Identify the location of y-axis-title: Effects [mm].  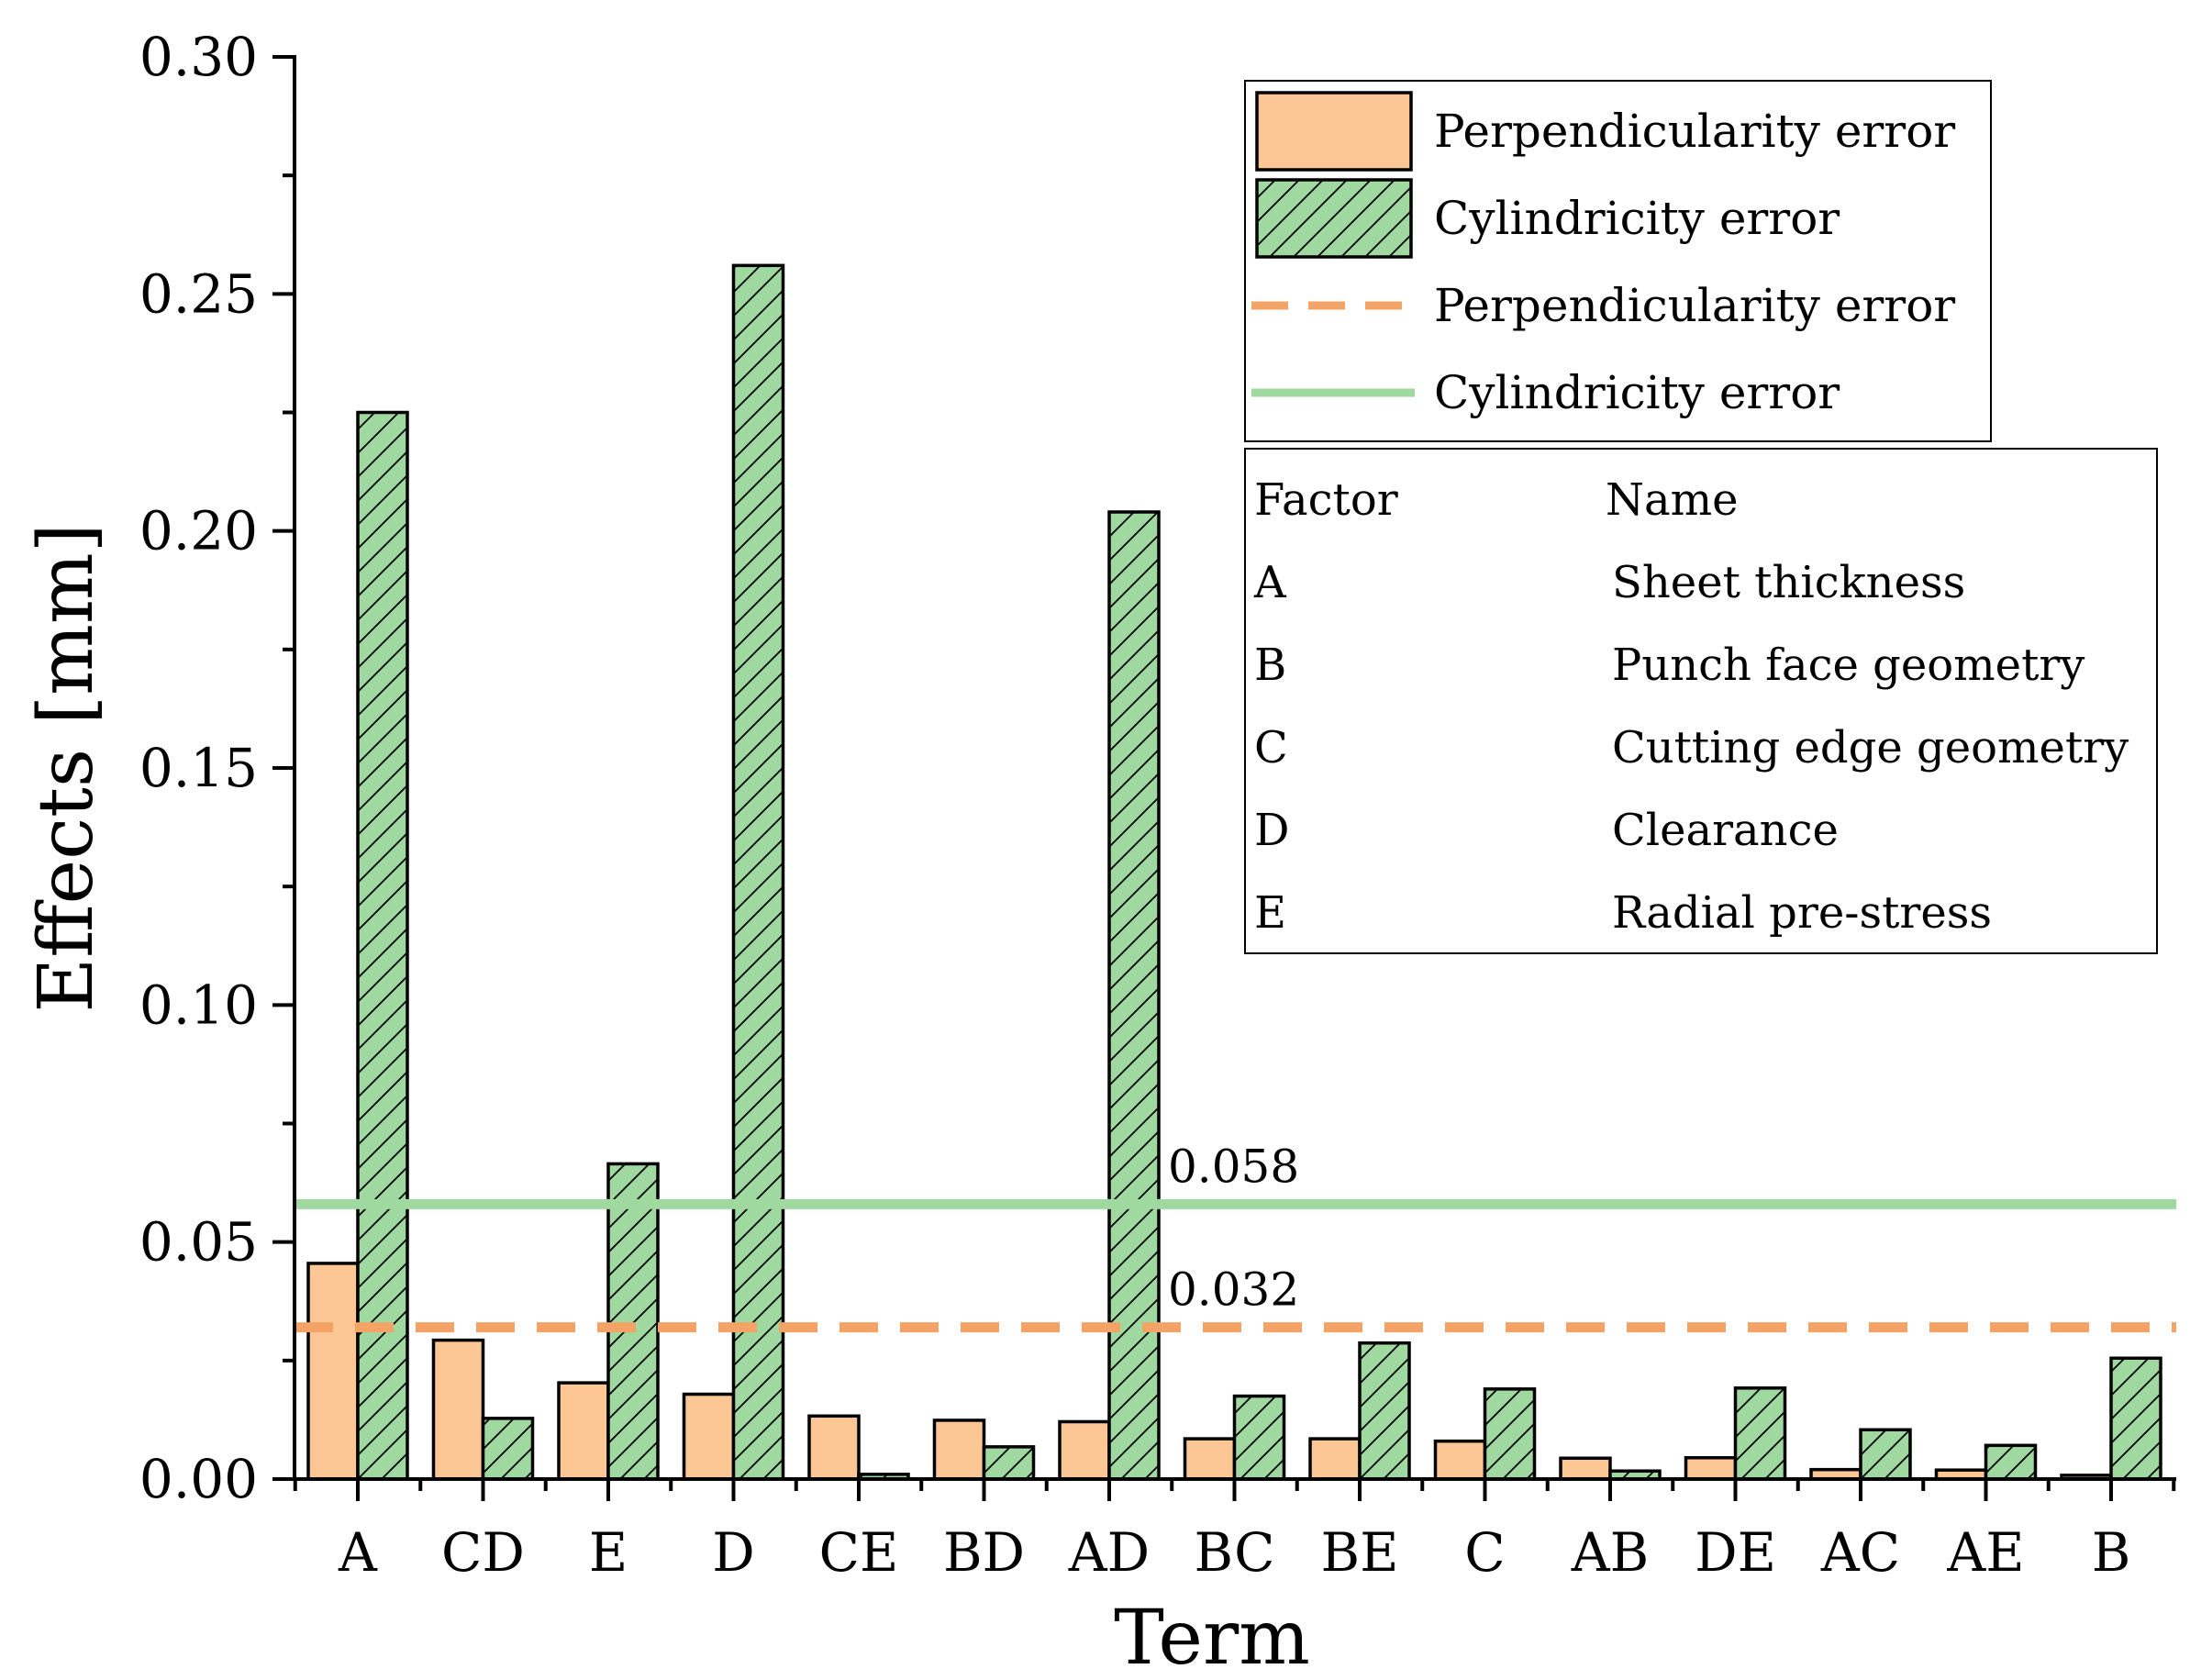
(66, 767).